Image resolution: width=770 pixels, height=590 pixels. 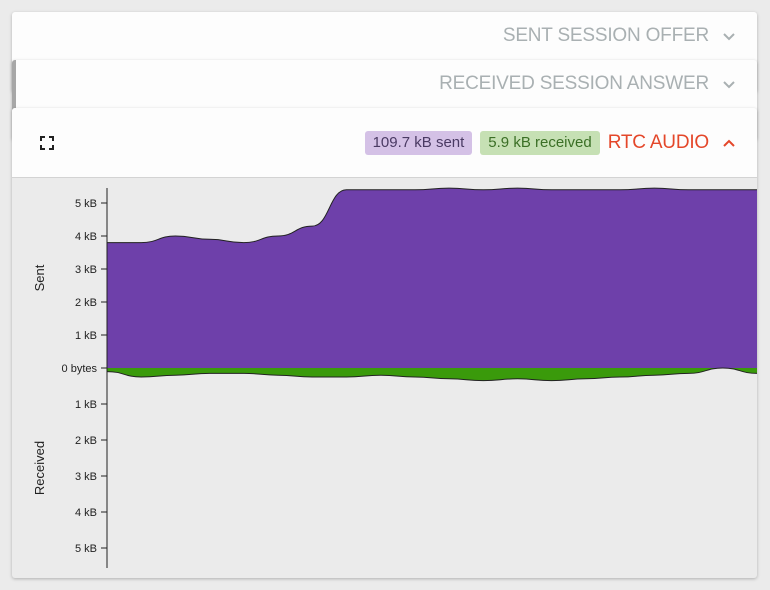 I want to click on received-area, so click(x=432, y=374).